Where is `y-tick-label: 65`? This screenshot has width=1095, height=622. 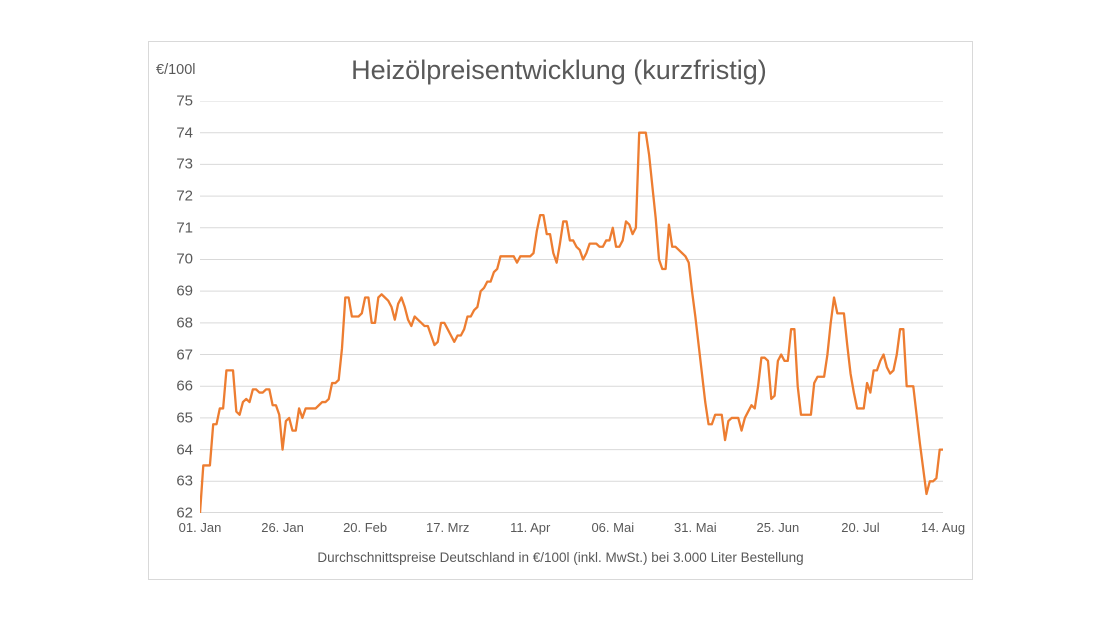
y-tick-label: 65 is located at coordinates (184, 418).